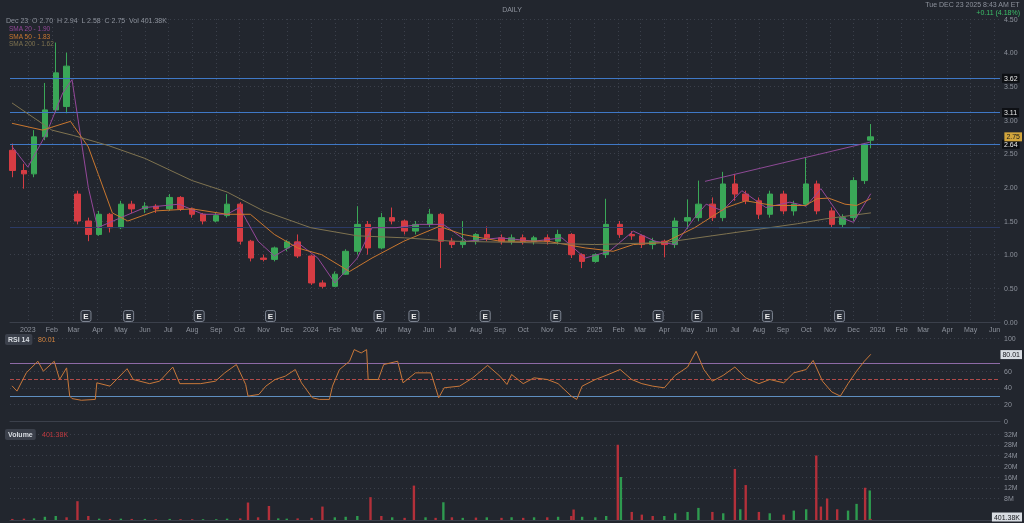 This screenshot has height=523, width=1024. What do you see at coordinates (441, 375) in the screenshot?
I see `line-series` at bounding box center [441, 375].